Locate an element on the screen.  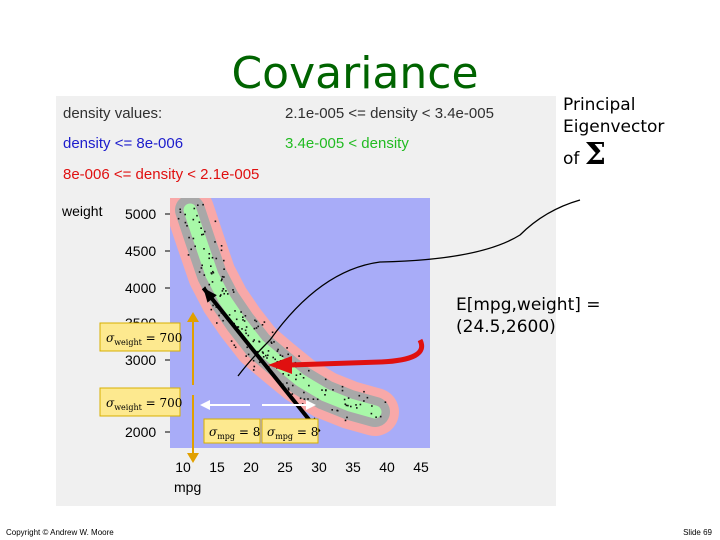
legend-item-high: 3.4e-005 < density is located at coordinates (347, 143).